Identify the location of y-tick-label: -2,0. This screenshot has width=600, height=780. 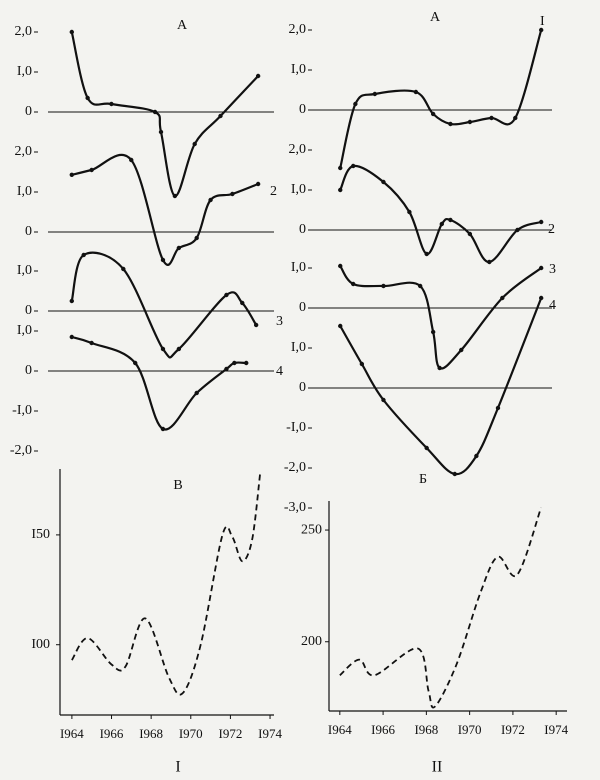
(21, 450).